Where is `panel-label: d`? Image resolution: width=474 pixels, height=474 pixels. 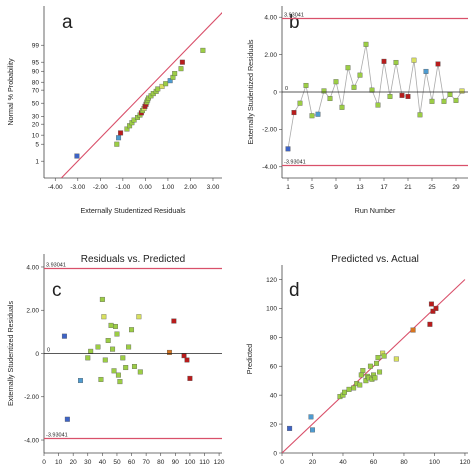 panel-label: d is located at coordinates (294, 290).